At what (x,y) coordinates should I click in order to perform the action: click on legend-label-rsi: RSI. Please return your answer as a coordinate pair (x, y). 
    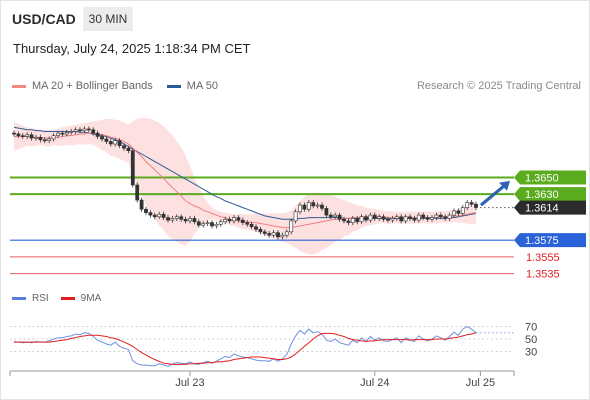
    Looking at the image, I should click on (40, 298).